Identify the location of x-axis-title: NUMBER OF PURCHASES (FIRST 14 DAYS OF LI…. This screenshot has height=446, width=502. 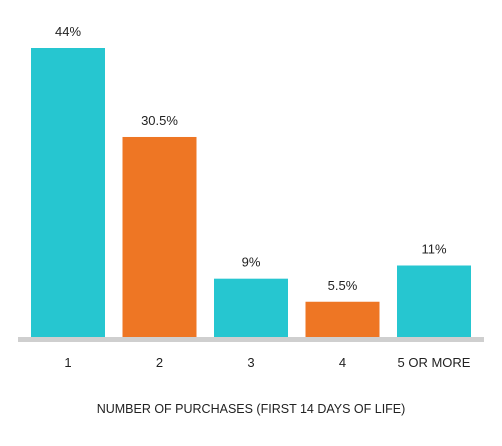
(251, 409).